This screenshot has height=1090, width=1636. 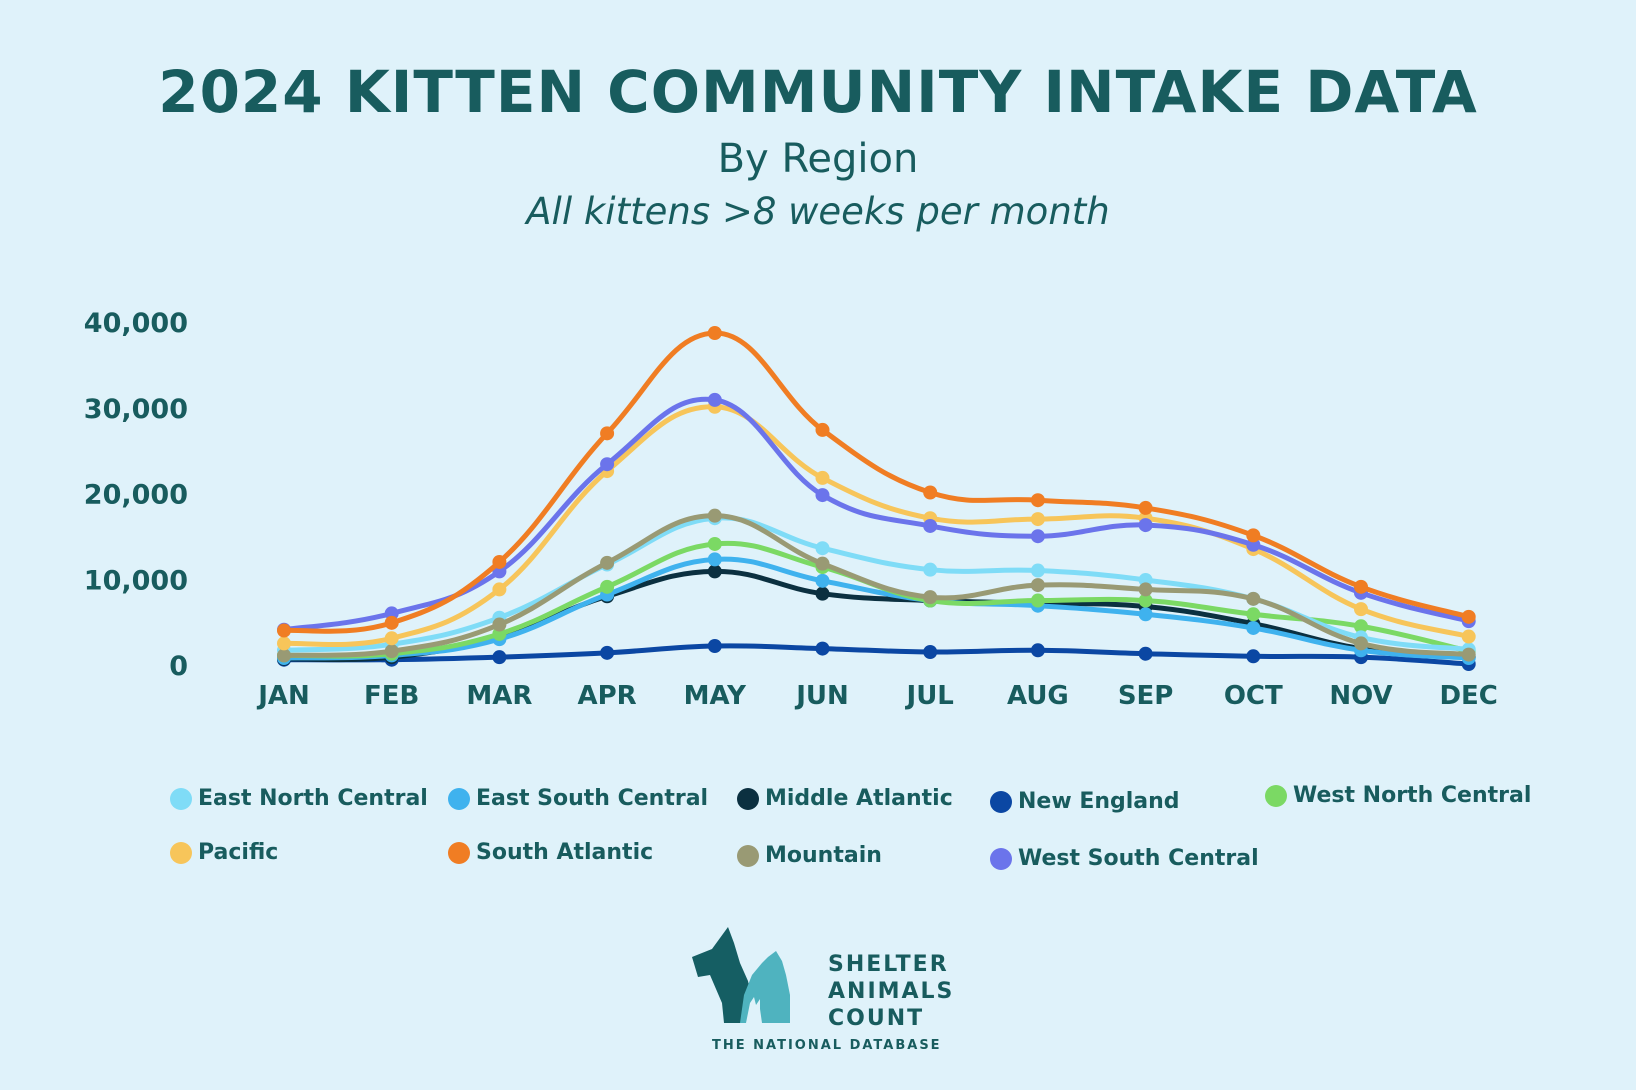 What do you see at coordinates (1412, 795) in the screenshot?
I see `legend-label: West North Central` at bounding box center [1412, 795].